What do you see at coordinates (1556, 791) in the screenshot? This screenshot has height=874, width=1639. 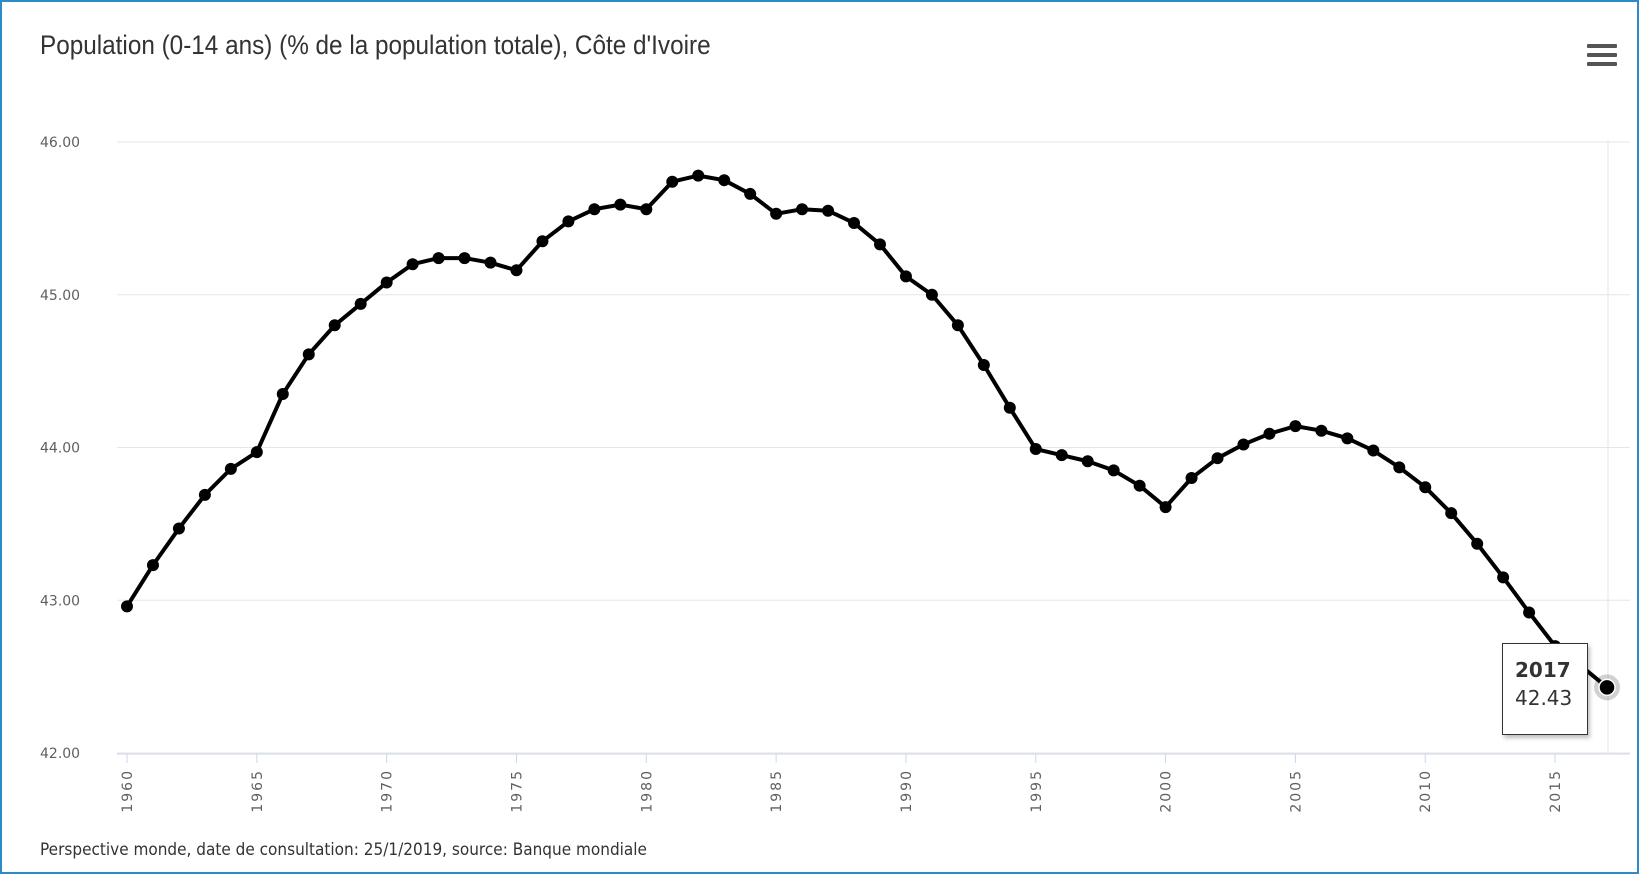 I see `x-tick-label: 2015` at bounding box center [1556, 791].